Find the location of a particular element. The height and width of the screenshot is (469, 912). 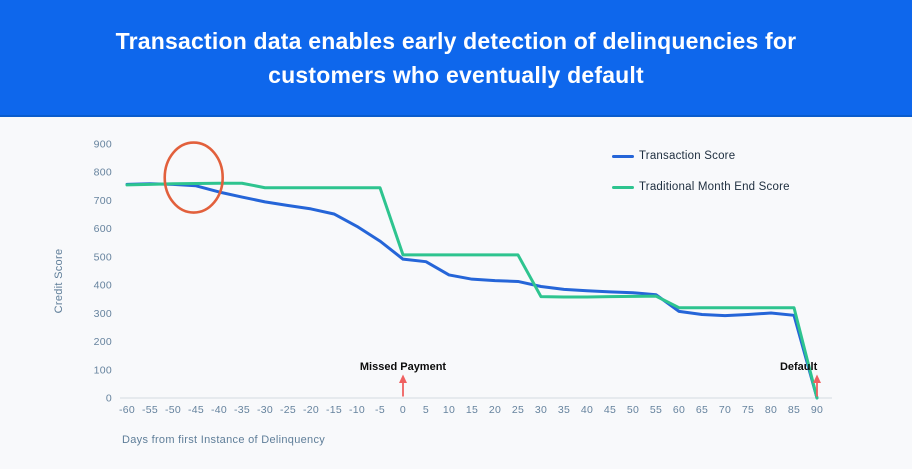

x-tick-label: 30 is located at coordinates (541, 410).